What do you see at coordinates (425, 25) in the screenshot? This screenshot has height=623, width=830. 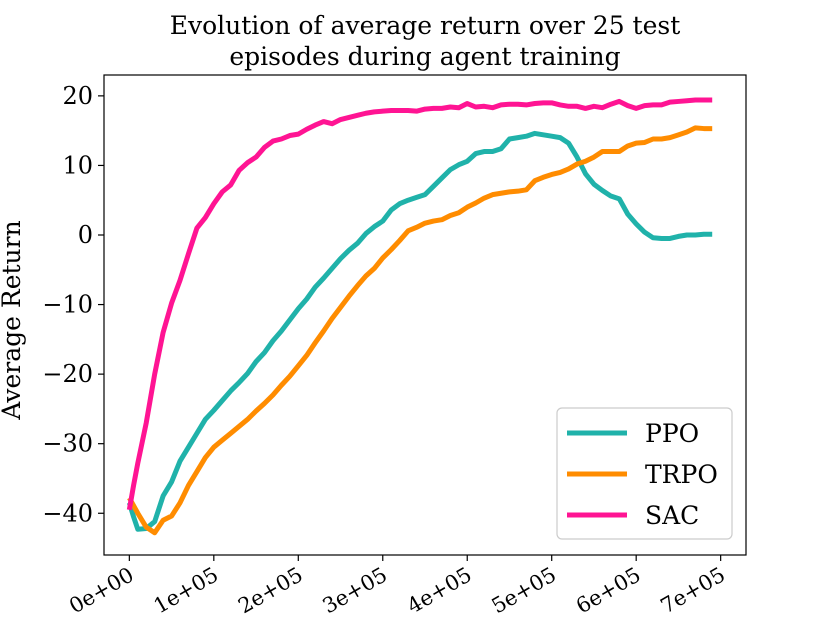 I see `title-line-1: Evolution of average return over 25 test` at bounding box center [425, 25].